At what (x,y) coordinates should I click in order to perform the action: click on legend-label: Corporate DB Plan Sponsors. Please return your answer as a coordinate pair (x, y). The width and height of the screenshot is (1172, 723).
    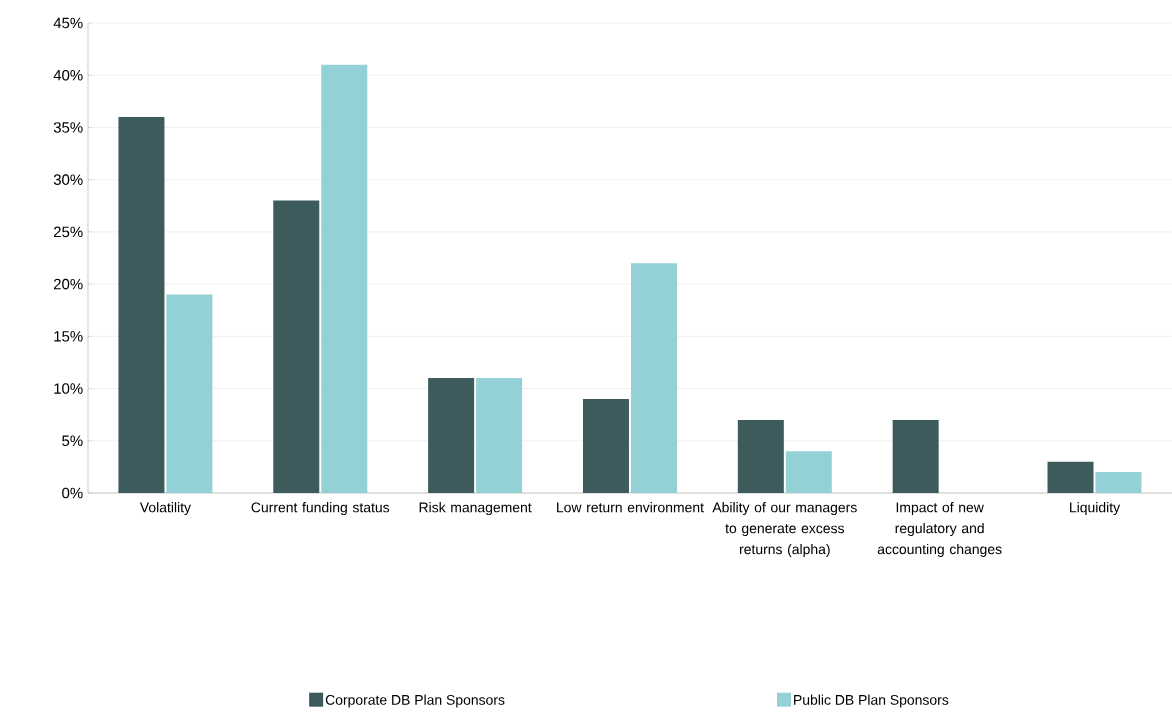
    Looking at the image, I should click on (415, 701).